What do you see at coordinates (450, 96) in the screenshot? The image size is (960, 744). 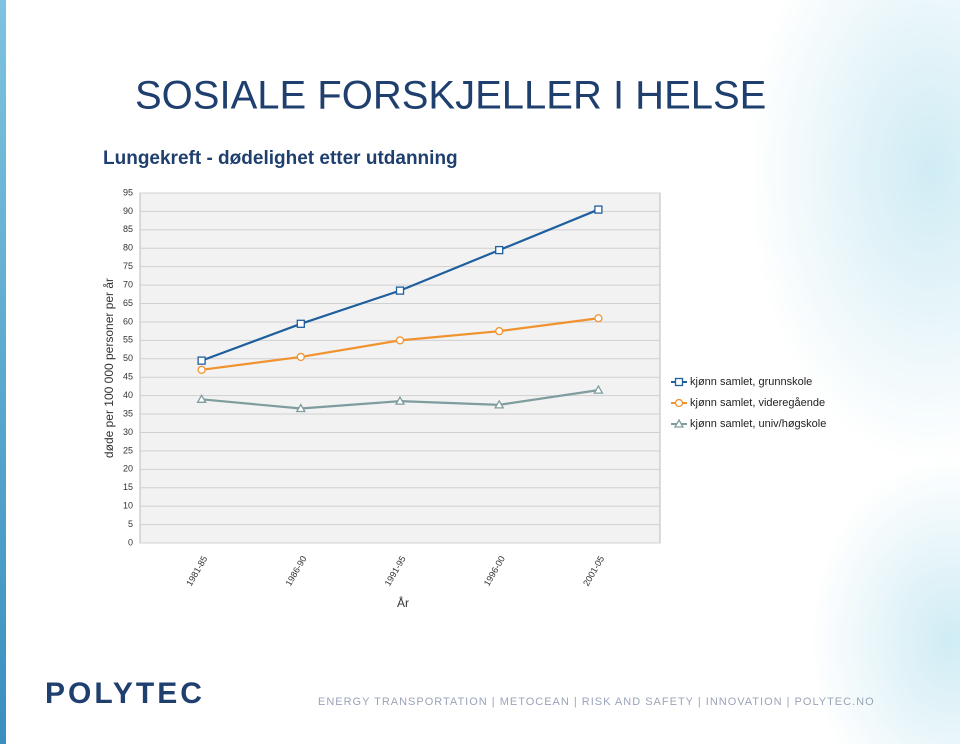 I see `slide-title: SOSIALE FORSKJELLER I HELSE` at bounding box center [450, 96].